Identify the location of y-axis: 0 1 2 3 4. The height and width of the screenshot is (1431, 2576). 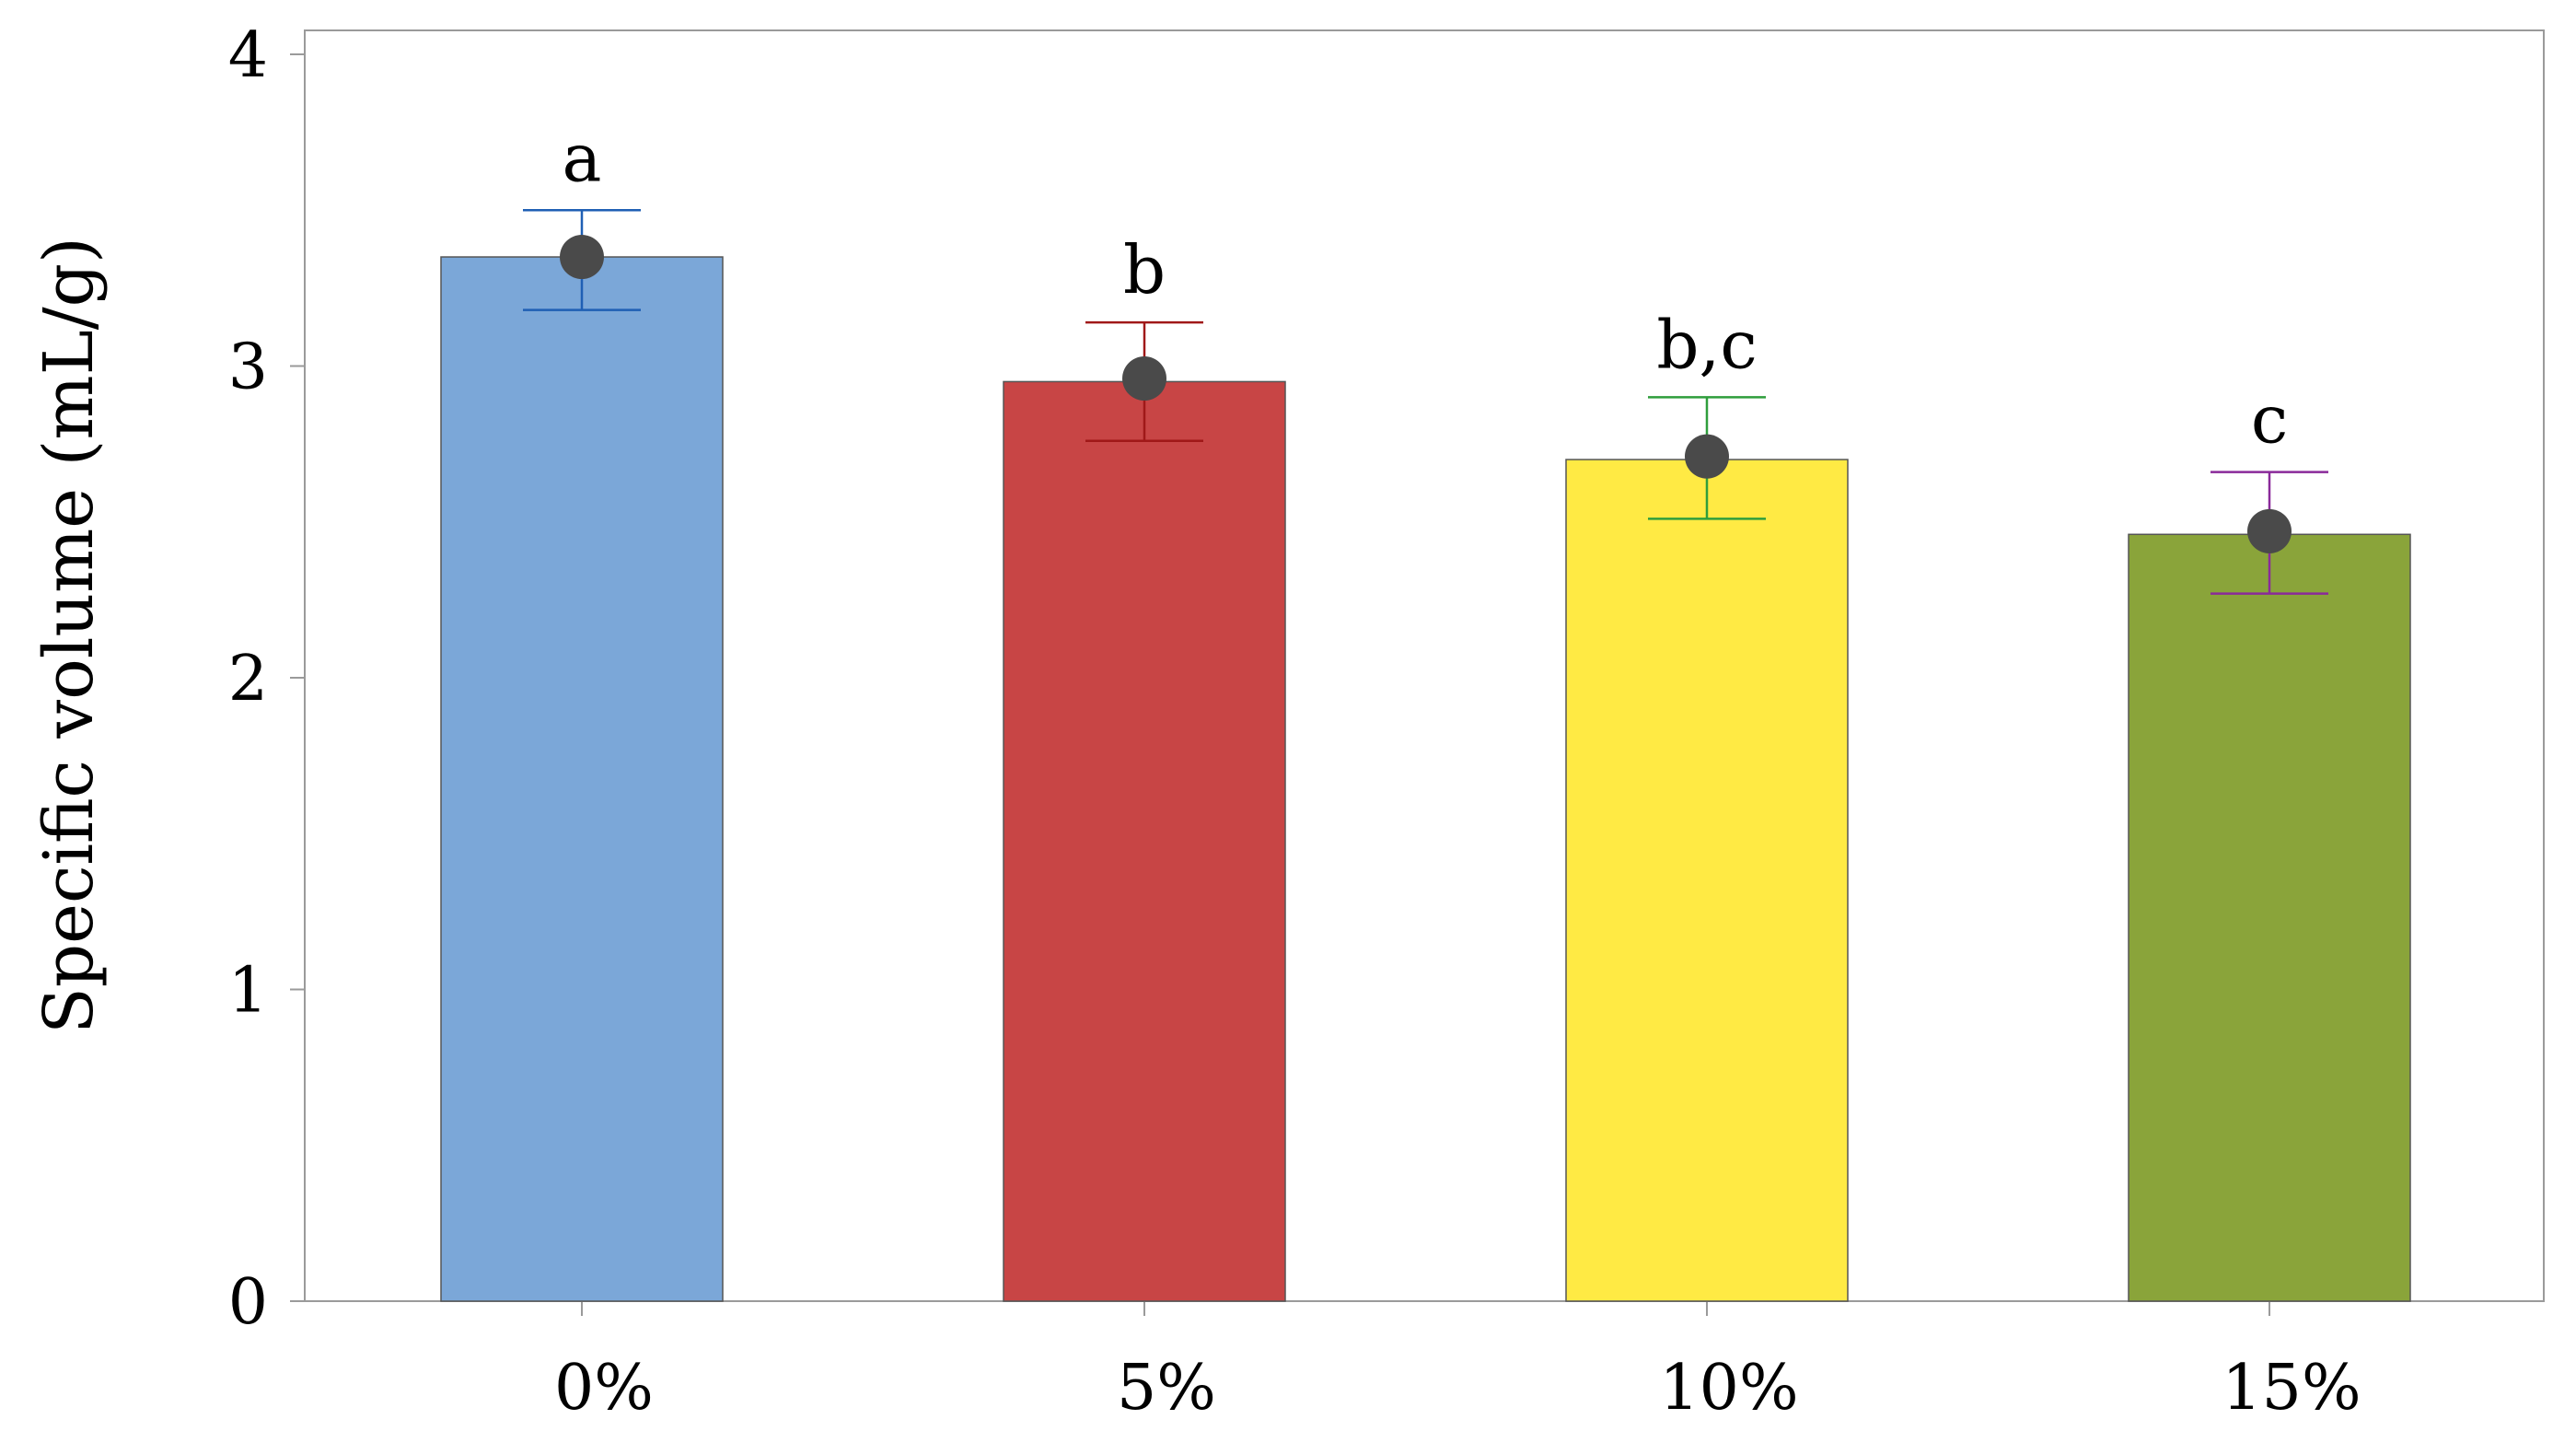
(266, 679).